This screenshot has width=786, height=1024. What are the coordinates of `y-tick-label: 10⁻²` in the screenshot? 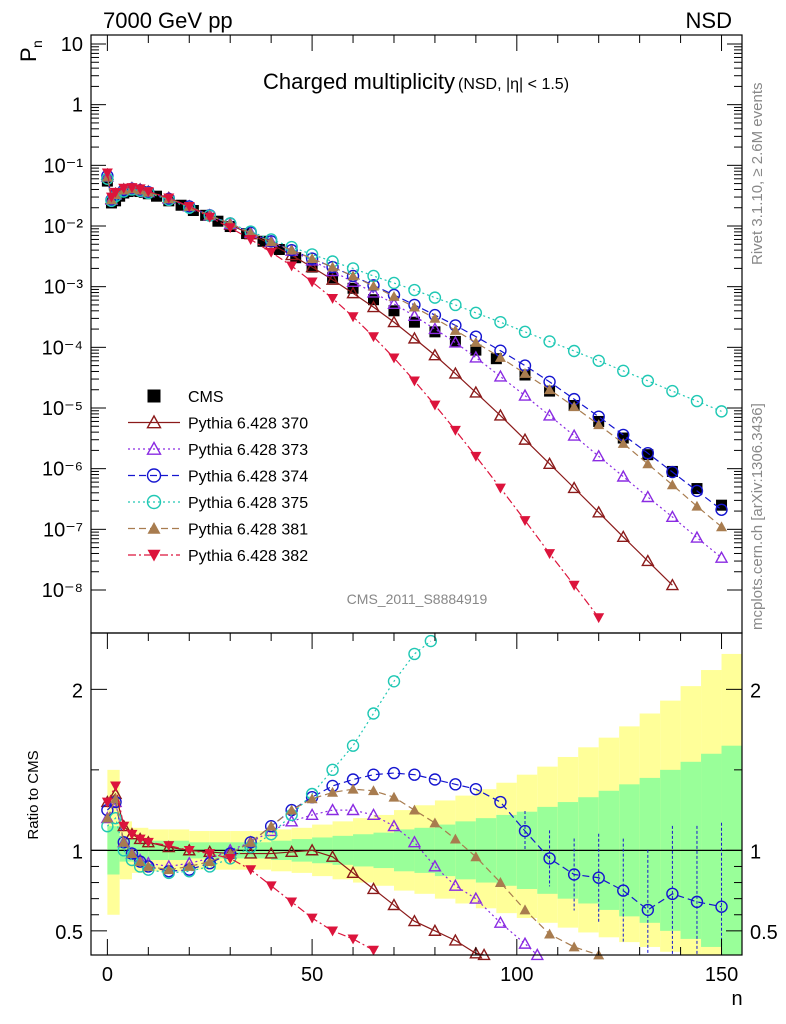 It's located at (64, 227).